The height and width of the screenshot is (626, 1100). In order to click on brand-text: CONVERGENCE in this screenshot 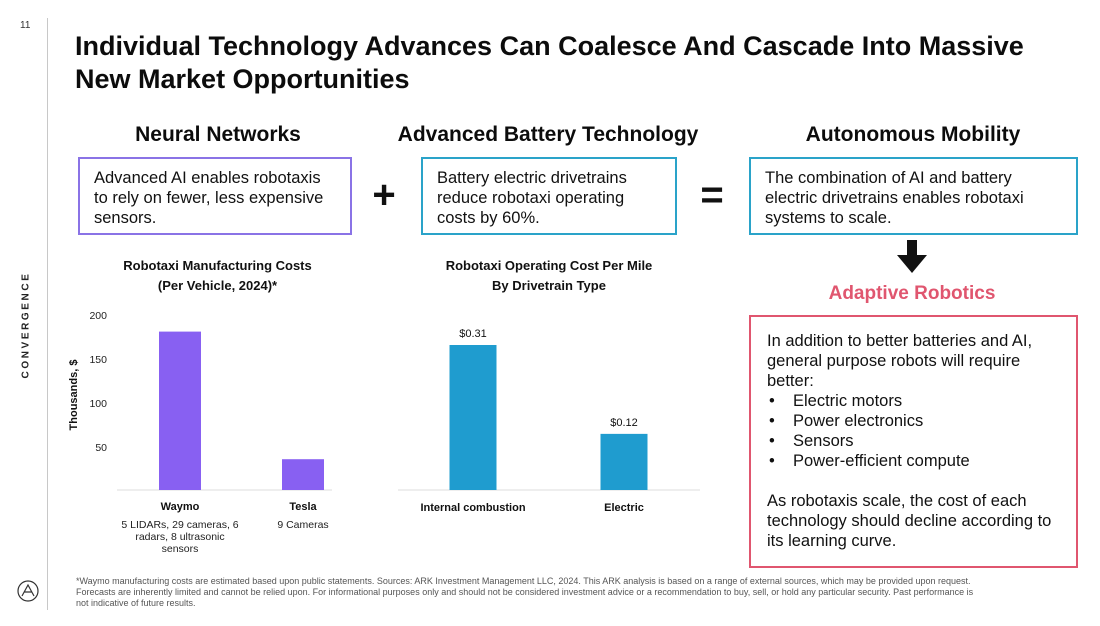, I will do `click(26, 325)`.